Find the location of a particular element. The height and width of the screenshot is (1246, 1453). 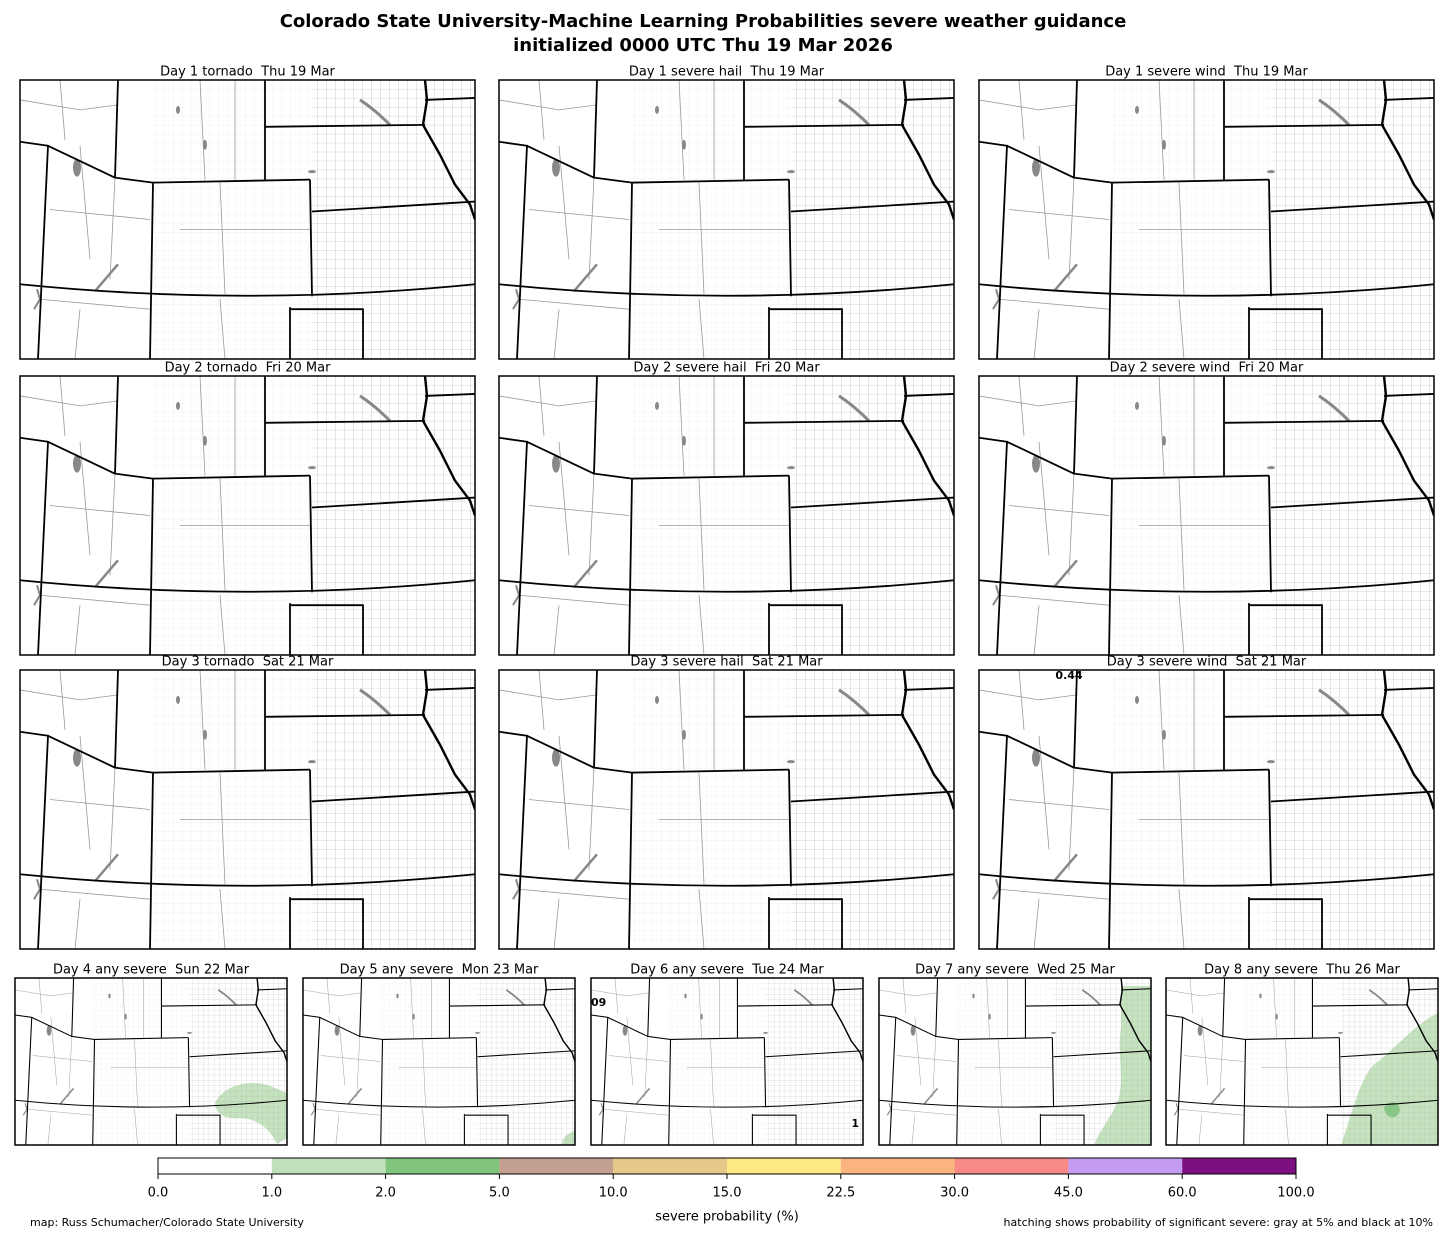

panel-title: Day 5 any severe Mon 23 Mar is located at coordinates (439, 970).